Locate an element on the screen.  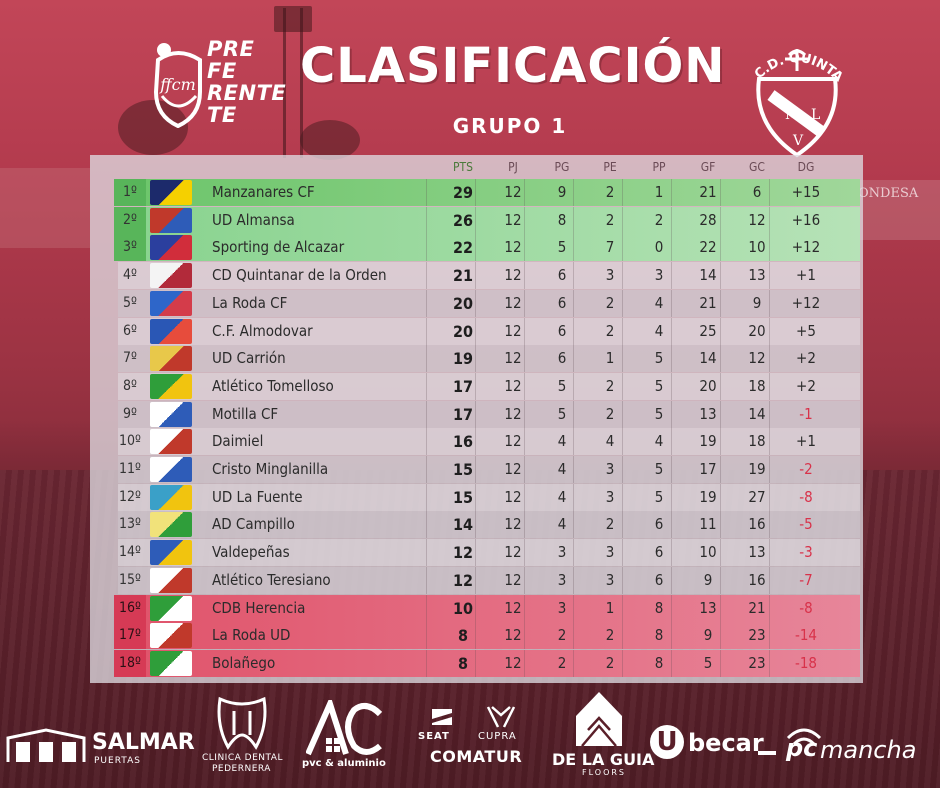
team-name: Atlético Teresiano is located at coordinates (271, 579).